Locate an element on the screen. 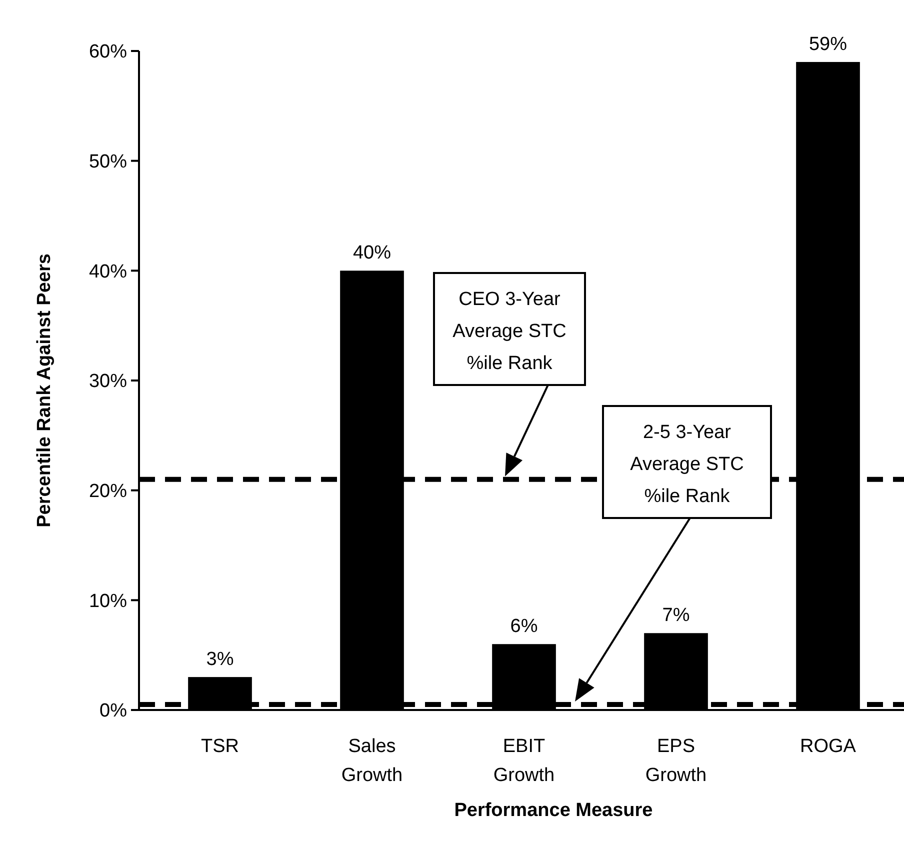 The image size is (904, 841). x-tick-label: EBIT Growth is located at coordinates (524, 761).